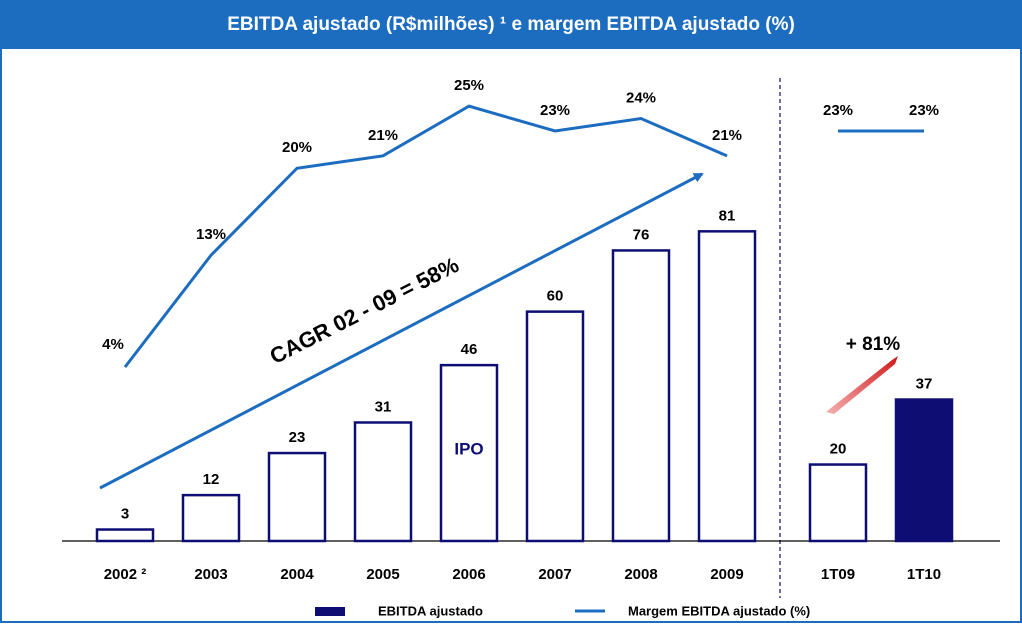  I want to click on growth-label: + 81%, so click(873, 344).